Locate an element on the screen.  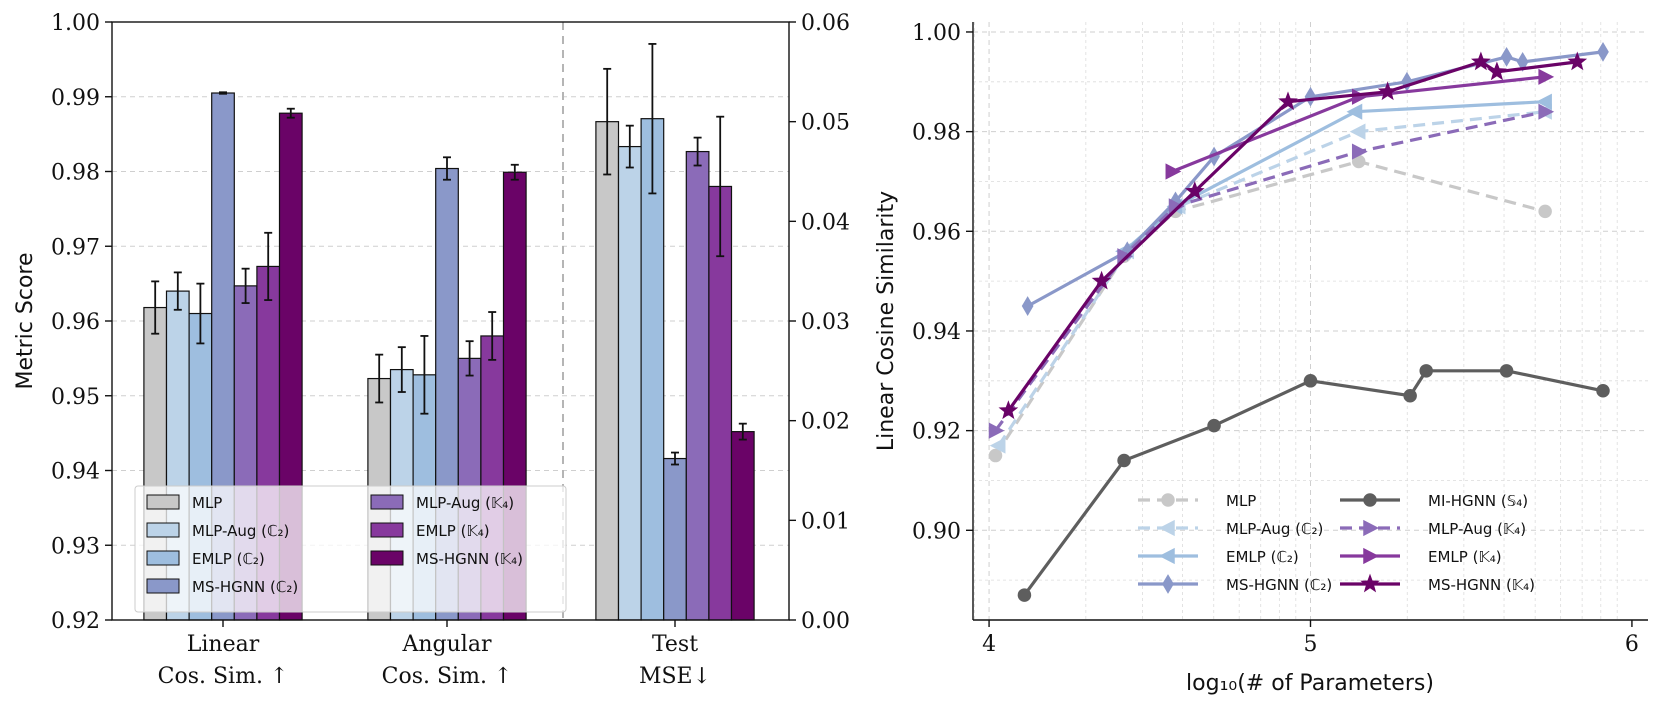
bar-chart-y-ticks: 0.92 0.93 0.94 0.95 0.96 0.97 0.98 0.99 1.00 is located at coordinates (81, 322).